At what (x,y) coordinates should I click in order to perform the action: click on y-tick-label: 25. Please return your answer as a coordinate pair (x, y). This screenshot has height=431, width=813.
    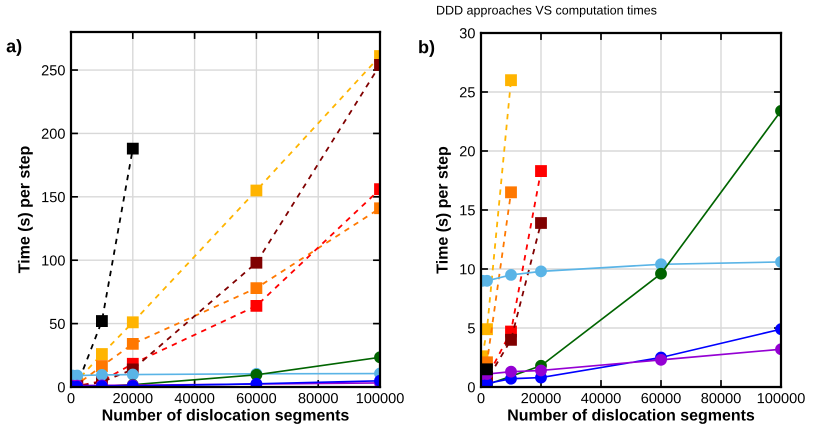
    Looking at the image, I should click on (467, 92).